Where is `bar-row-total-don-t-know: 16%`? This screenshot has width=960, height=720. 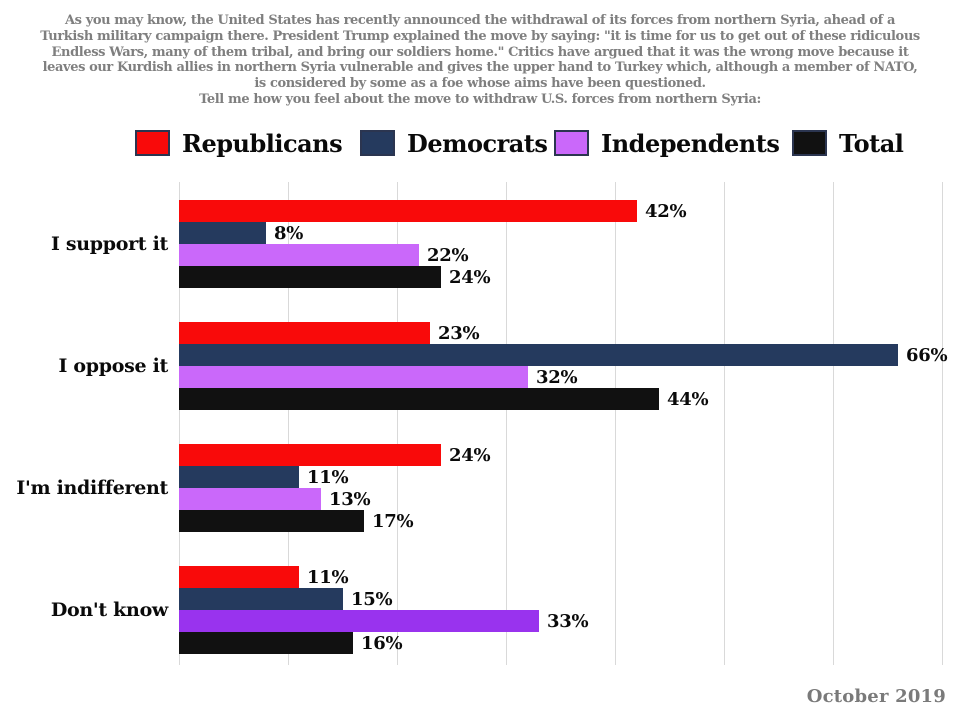 bar-row-total-don-t-know: 16% is located at coordinates (291, 643).